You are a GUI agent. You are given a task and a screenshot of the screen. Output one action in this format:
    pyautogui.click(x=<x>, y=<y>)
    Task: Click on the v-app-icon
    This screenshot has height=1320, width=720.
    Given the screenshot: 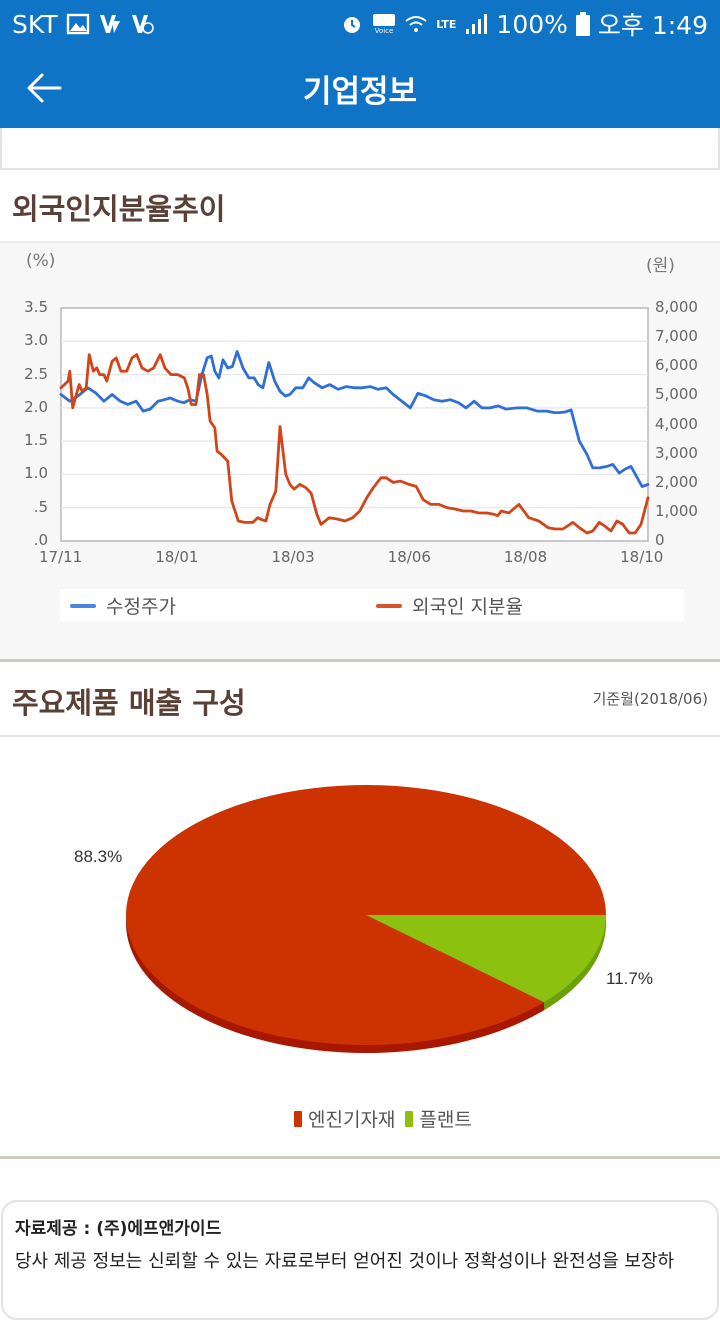 What is the action you would take?
    pyautogui.click(x=109, y=24)
    